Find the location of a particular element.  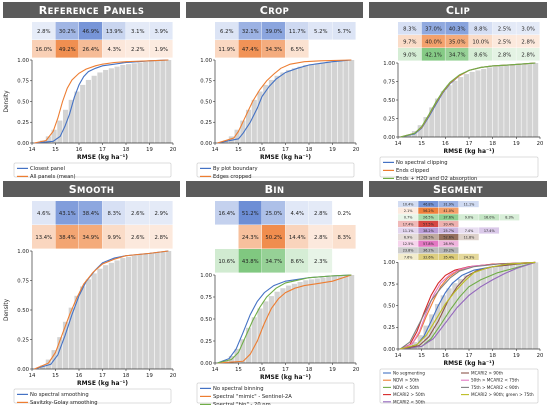

table-cell-value: 11.7% is located at coordinates (297, 32).